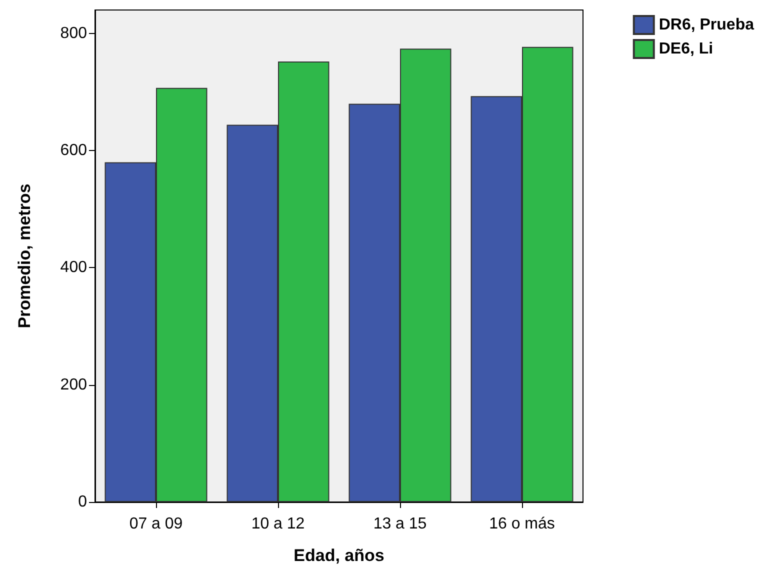 The width and height of the screenshot is (769, 582). Describe the element at coordinates (278, 524) in the screenshot. I see `x-tick-label: 10 a 12` at that location.